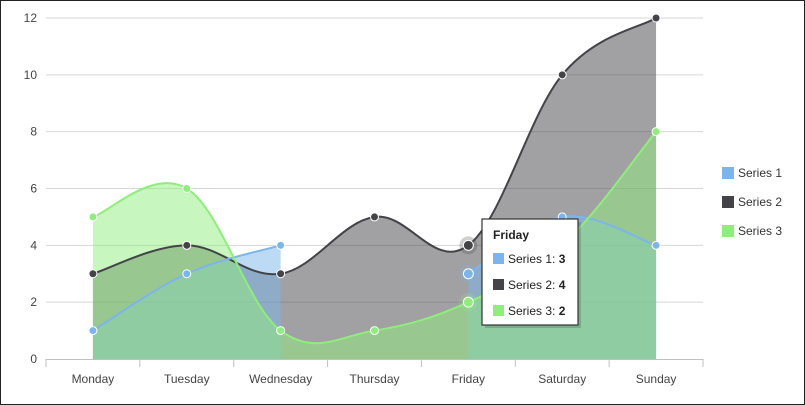 The width and height of the screenshot is (805, 405). What do you see at coordinates (33, 302) in the screenshot?
I see `y-tick-label: 2` at bounding box center [33, 302].